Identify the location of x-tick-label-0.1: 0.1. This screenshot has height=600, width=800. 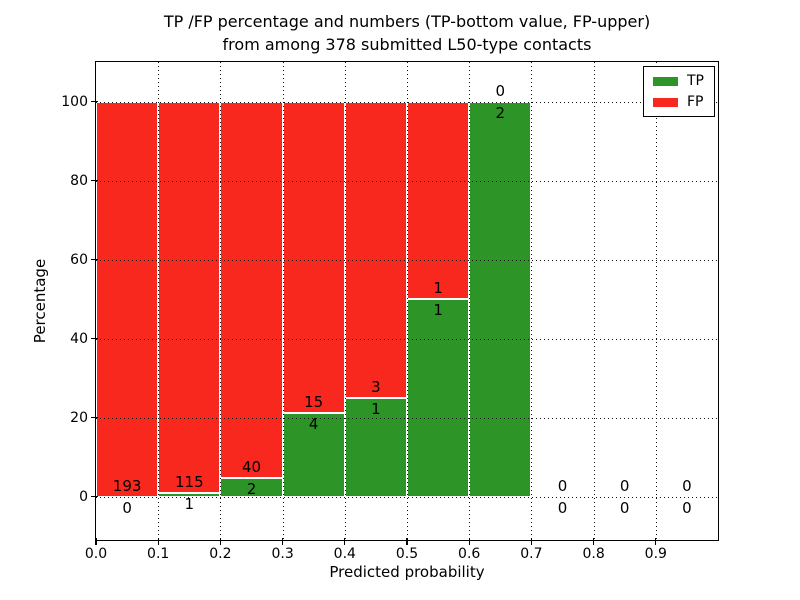
(158, 554).